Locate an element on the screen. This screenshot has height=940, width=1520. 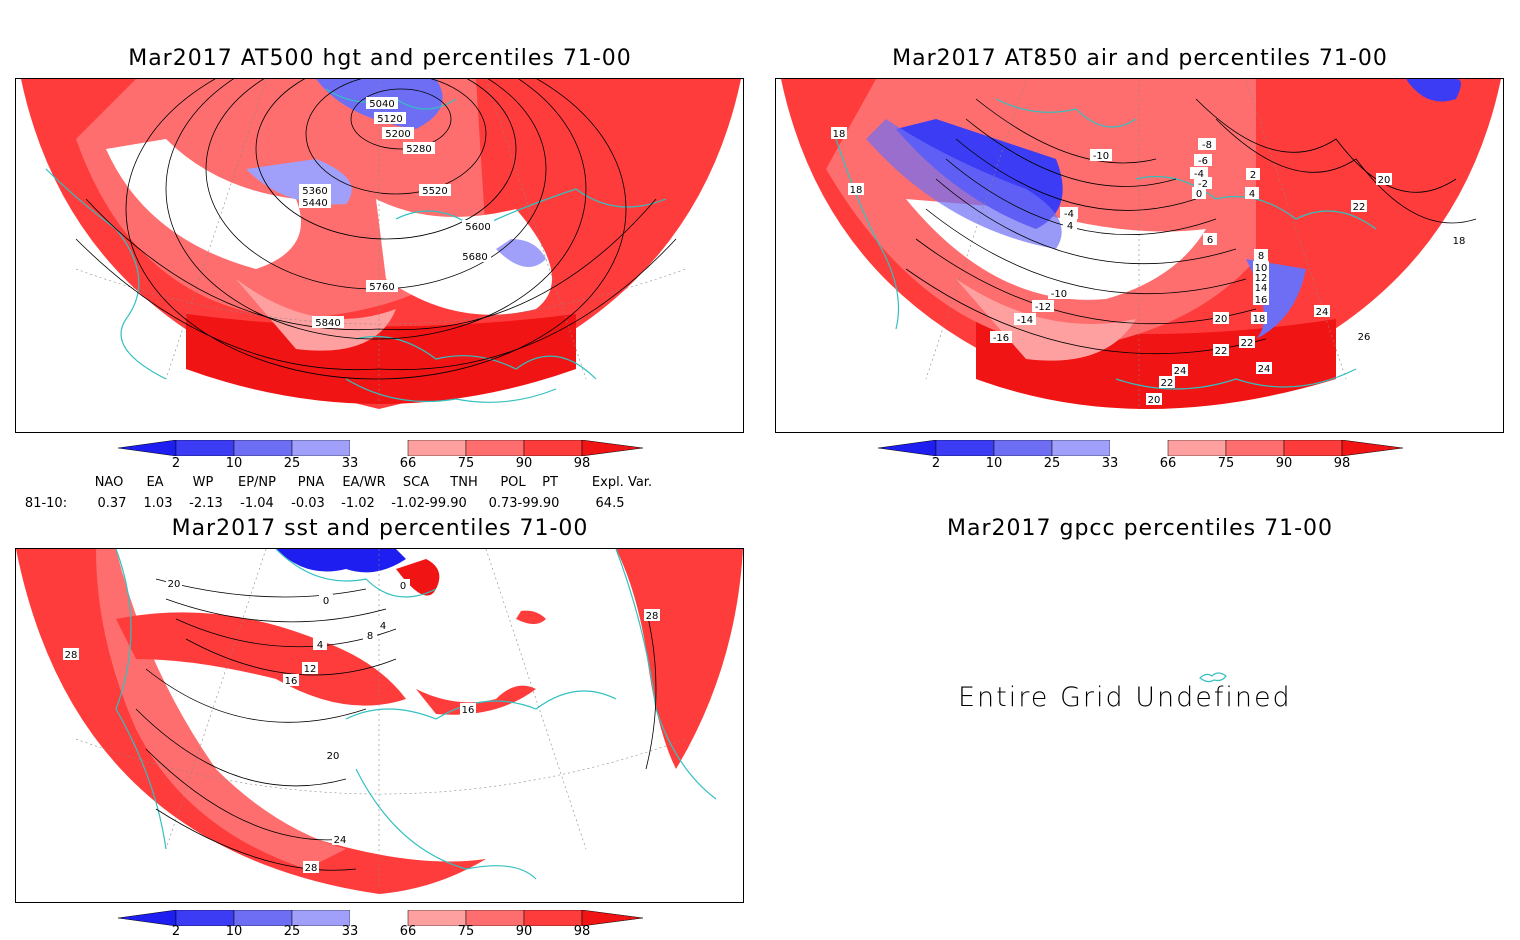
sst-mediterranean is located at coordinates (476, 700).